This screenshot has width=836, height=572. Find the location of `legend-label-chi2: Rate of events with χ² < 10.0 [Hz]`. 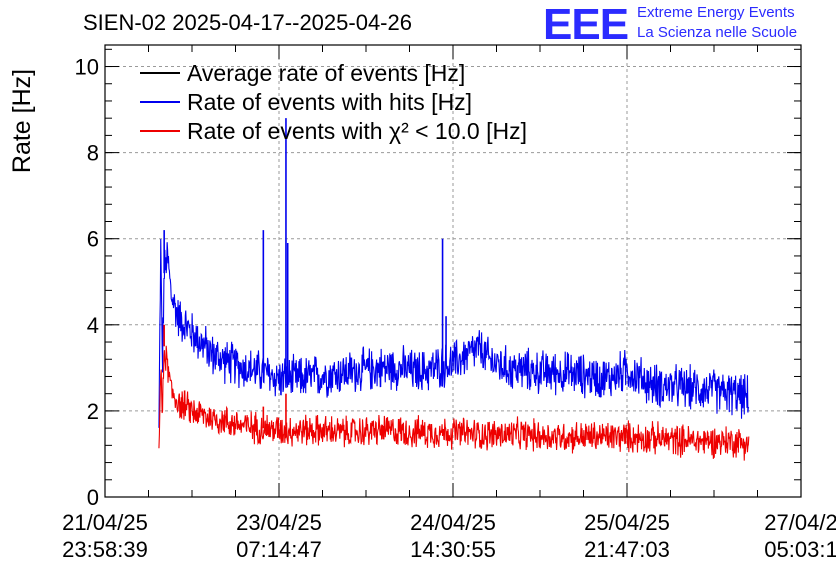

legend-label-chi2: Rate of events with χ² < 10.0 [Hz] is located at coordinates (357, 131).